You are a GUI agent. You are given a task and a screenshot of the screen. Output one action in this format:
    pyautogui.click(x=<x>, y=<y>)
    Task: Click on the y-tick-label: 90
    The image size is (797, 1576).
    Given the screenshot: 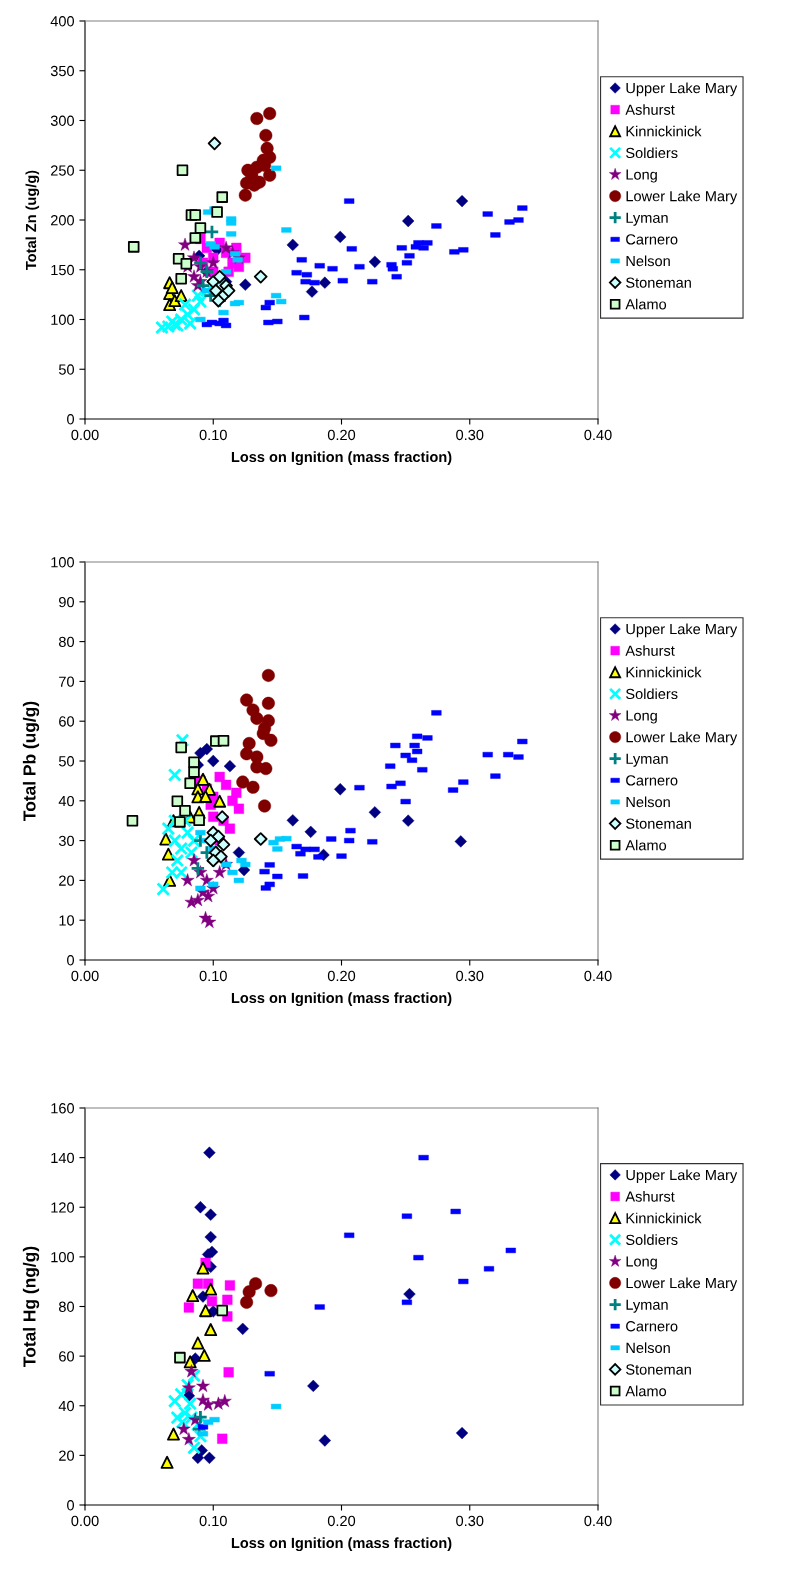 What is the action you would take?
    pyautogui.click(x=67, y=602)
    